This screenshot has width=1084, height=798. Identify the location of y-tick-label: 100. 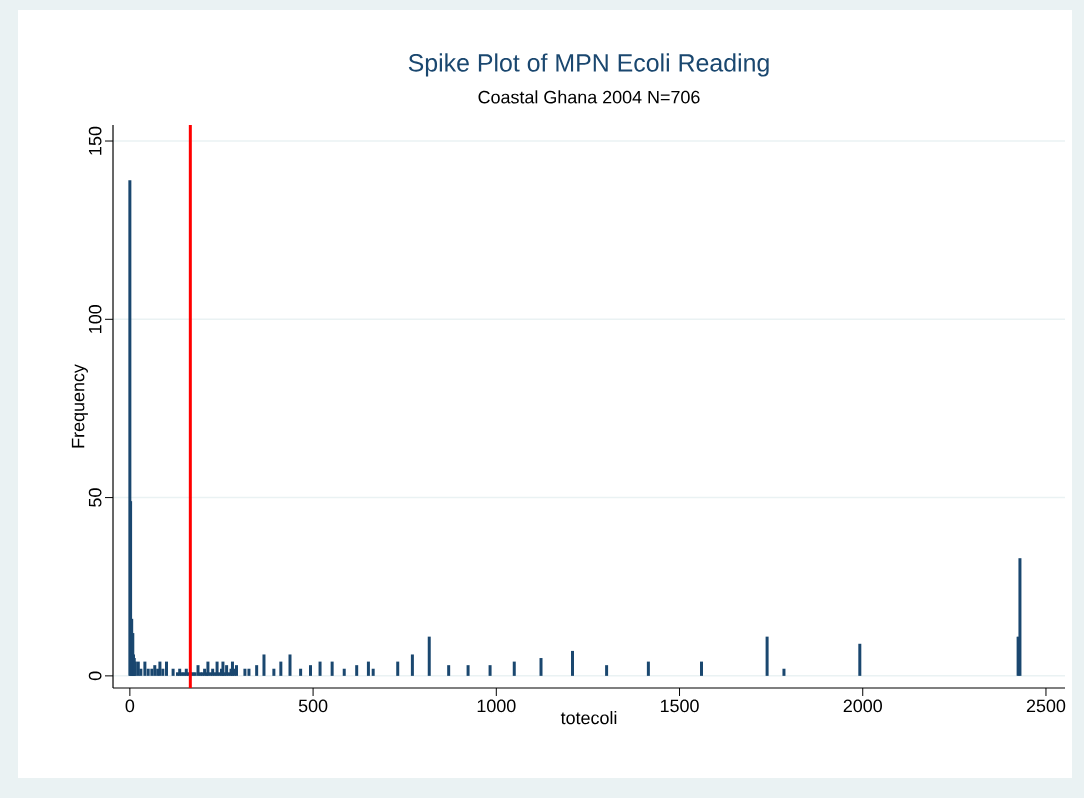
(95, 319).